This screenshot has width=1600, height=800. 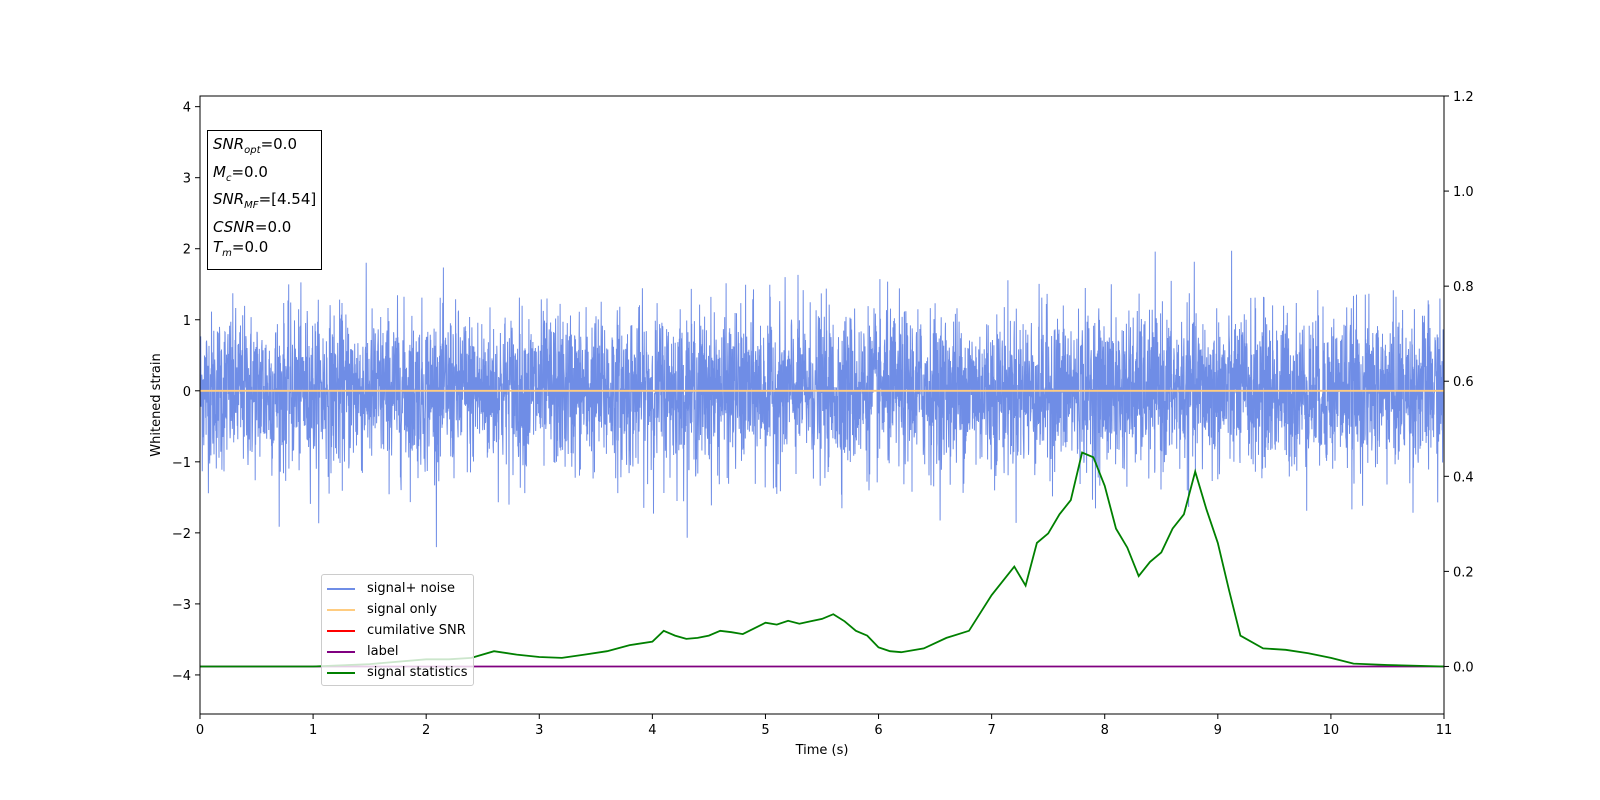 I want to click on legend-item: signal+ noise, so click(x=397, y=588).